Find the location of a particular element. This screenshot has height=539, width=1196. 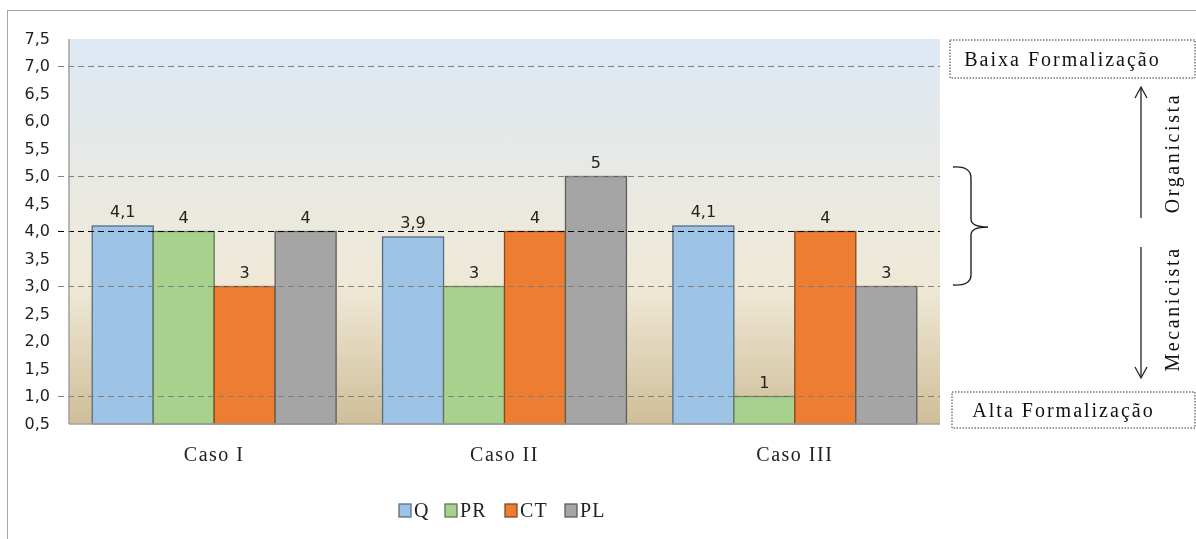

y-tick-label: 0,5 is located at coordinates (37, 423).